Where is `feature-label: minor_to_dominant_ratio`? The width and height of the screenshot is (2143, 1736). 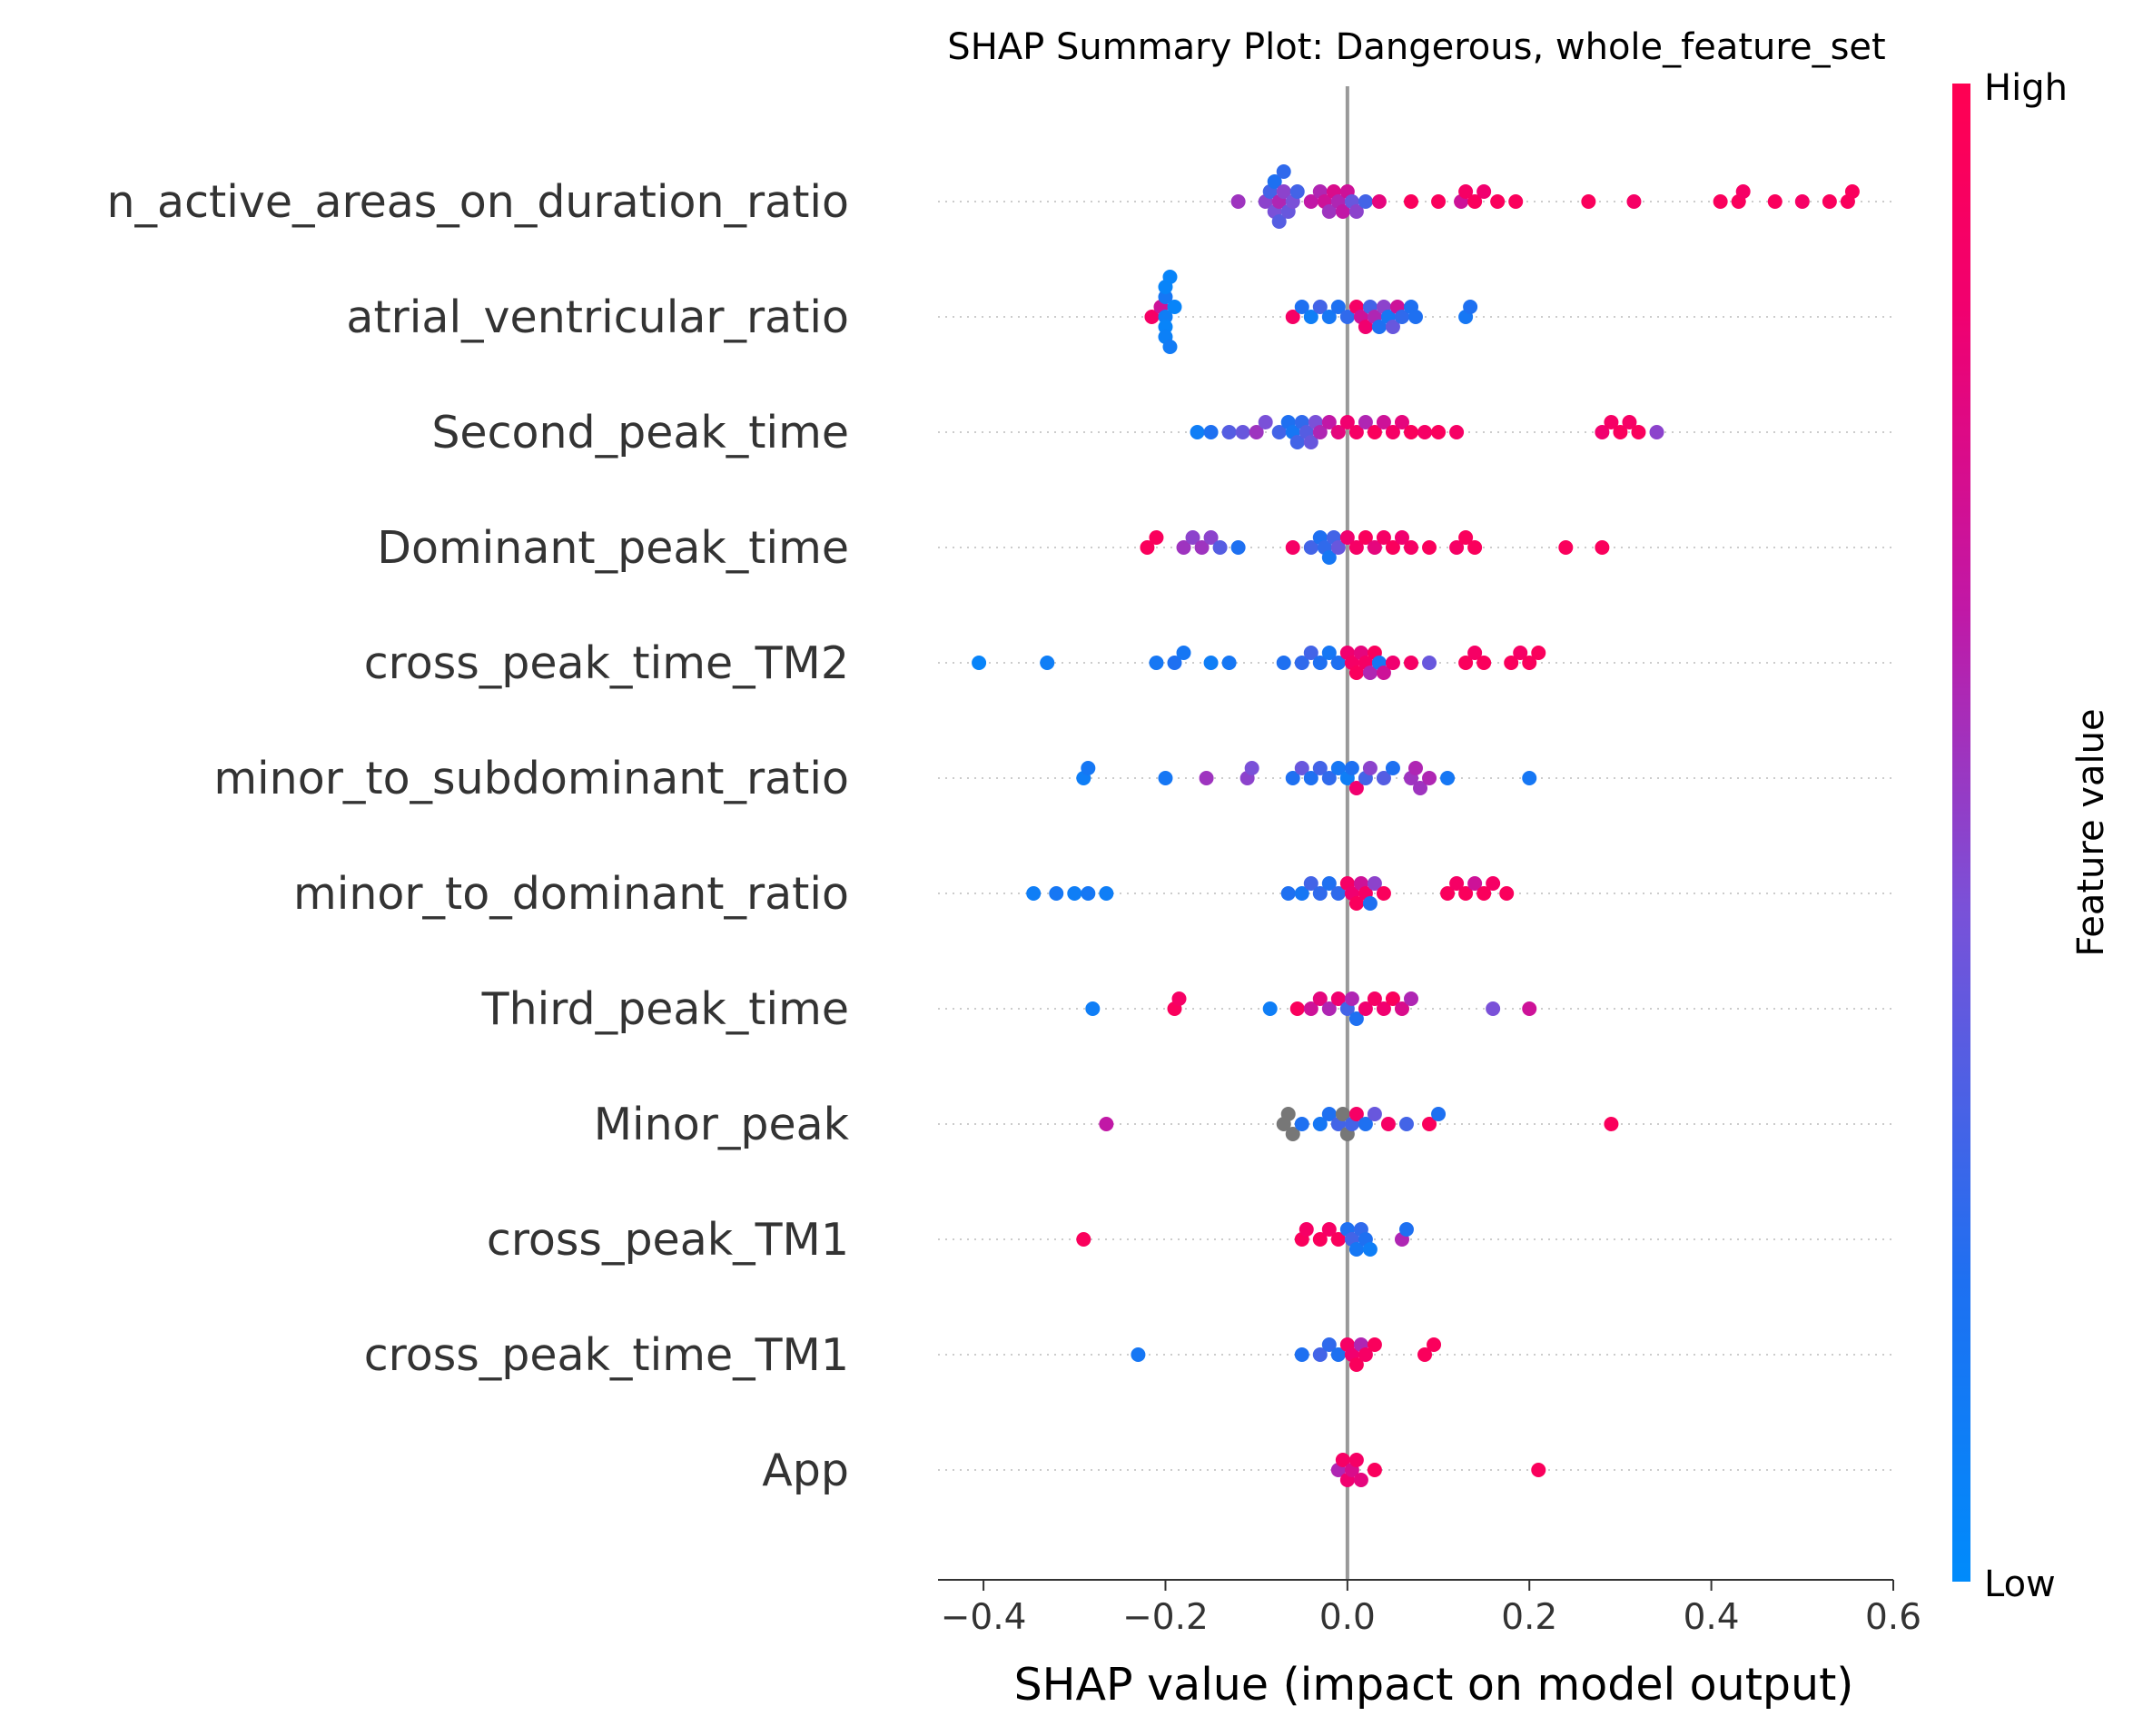
feature-label: minor_to_dominant_ratio is located at coordinates (571, 894).